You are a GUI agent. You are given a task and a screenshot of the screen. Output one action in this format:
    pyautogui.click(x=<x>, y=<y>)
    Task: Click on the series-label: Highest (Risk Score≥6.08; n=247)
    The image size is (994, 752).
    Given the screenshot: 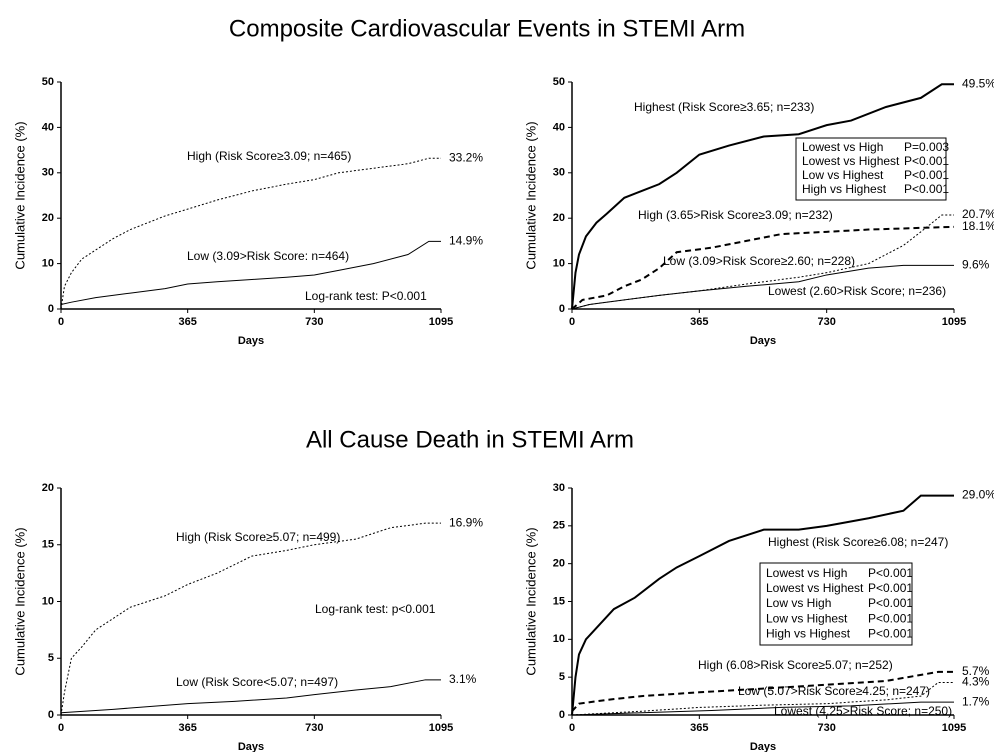 What is the action you would take?
    pyautogui.click(x=858, y=542)
    